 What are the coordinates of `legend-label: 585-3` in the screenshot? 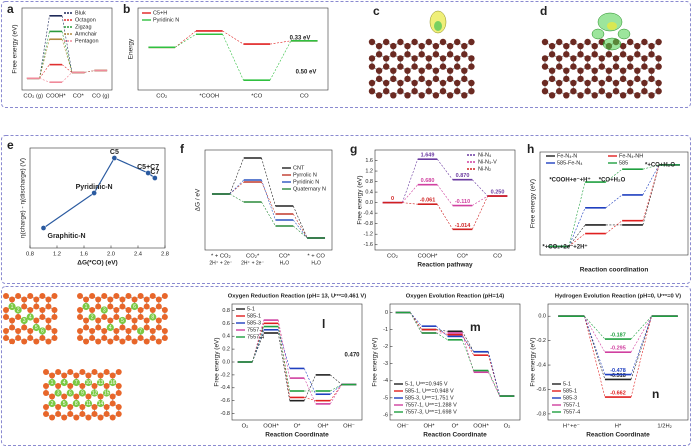 It's located at (254, 323).